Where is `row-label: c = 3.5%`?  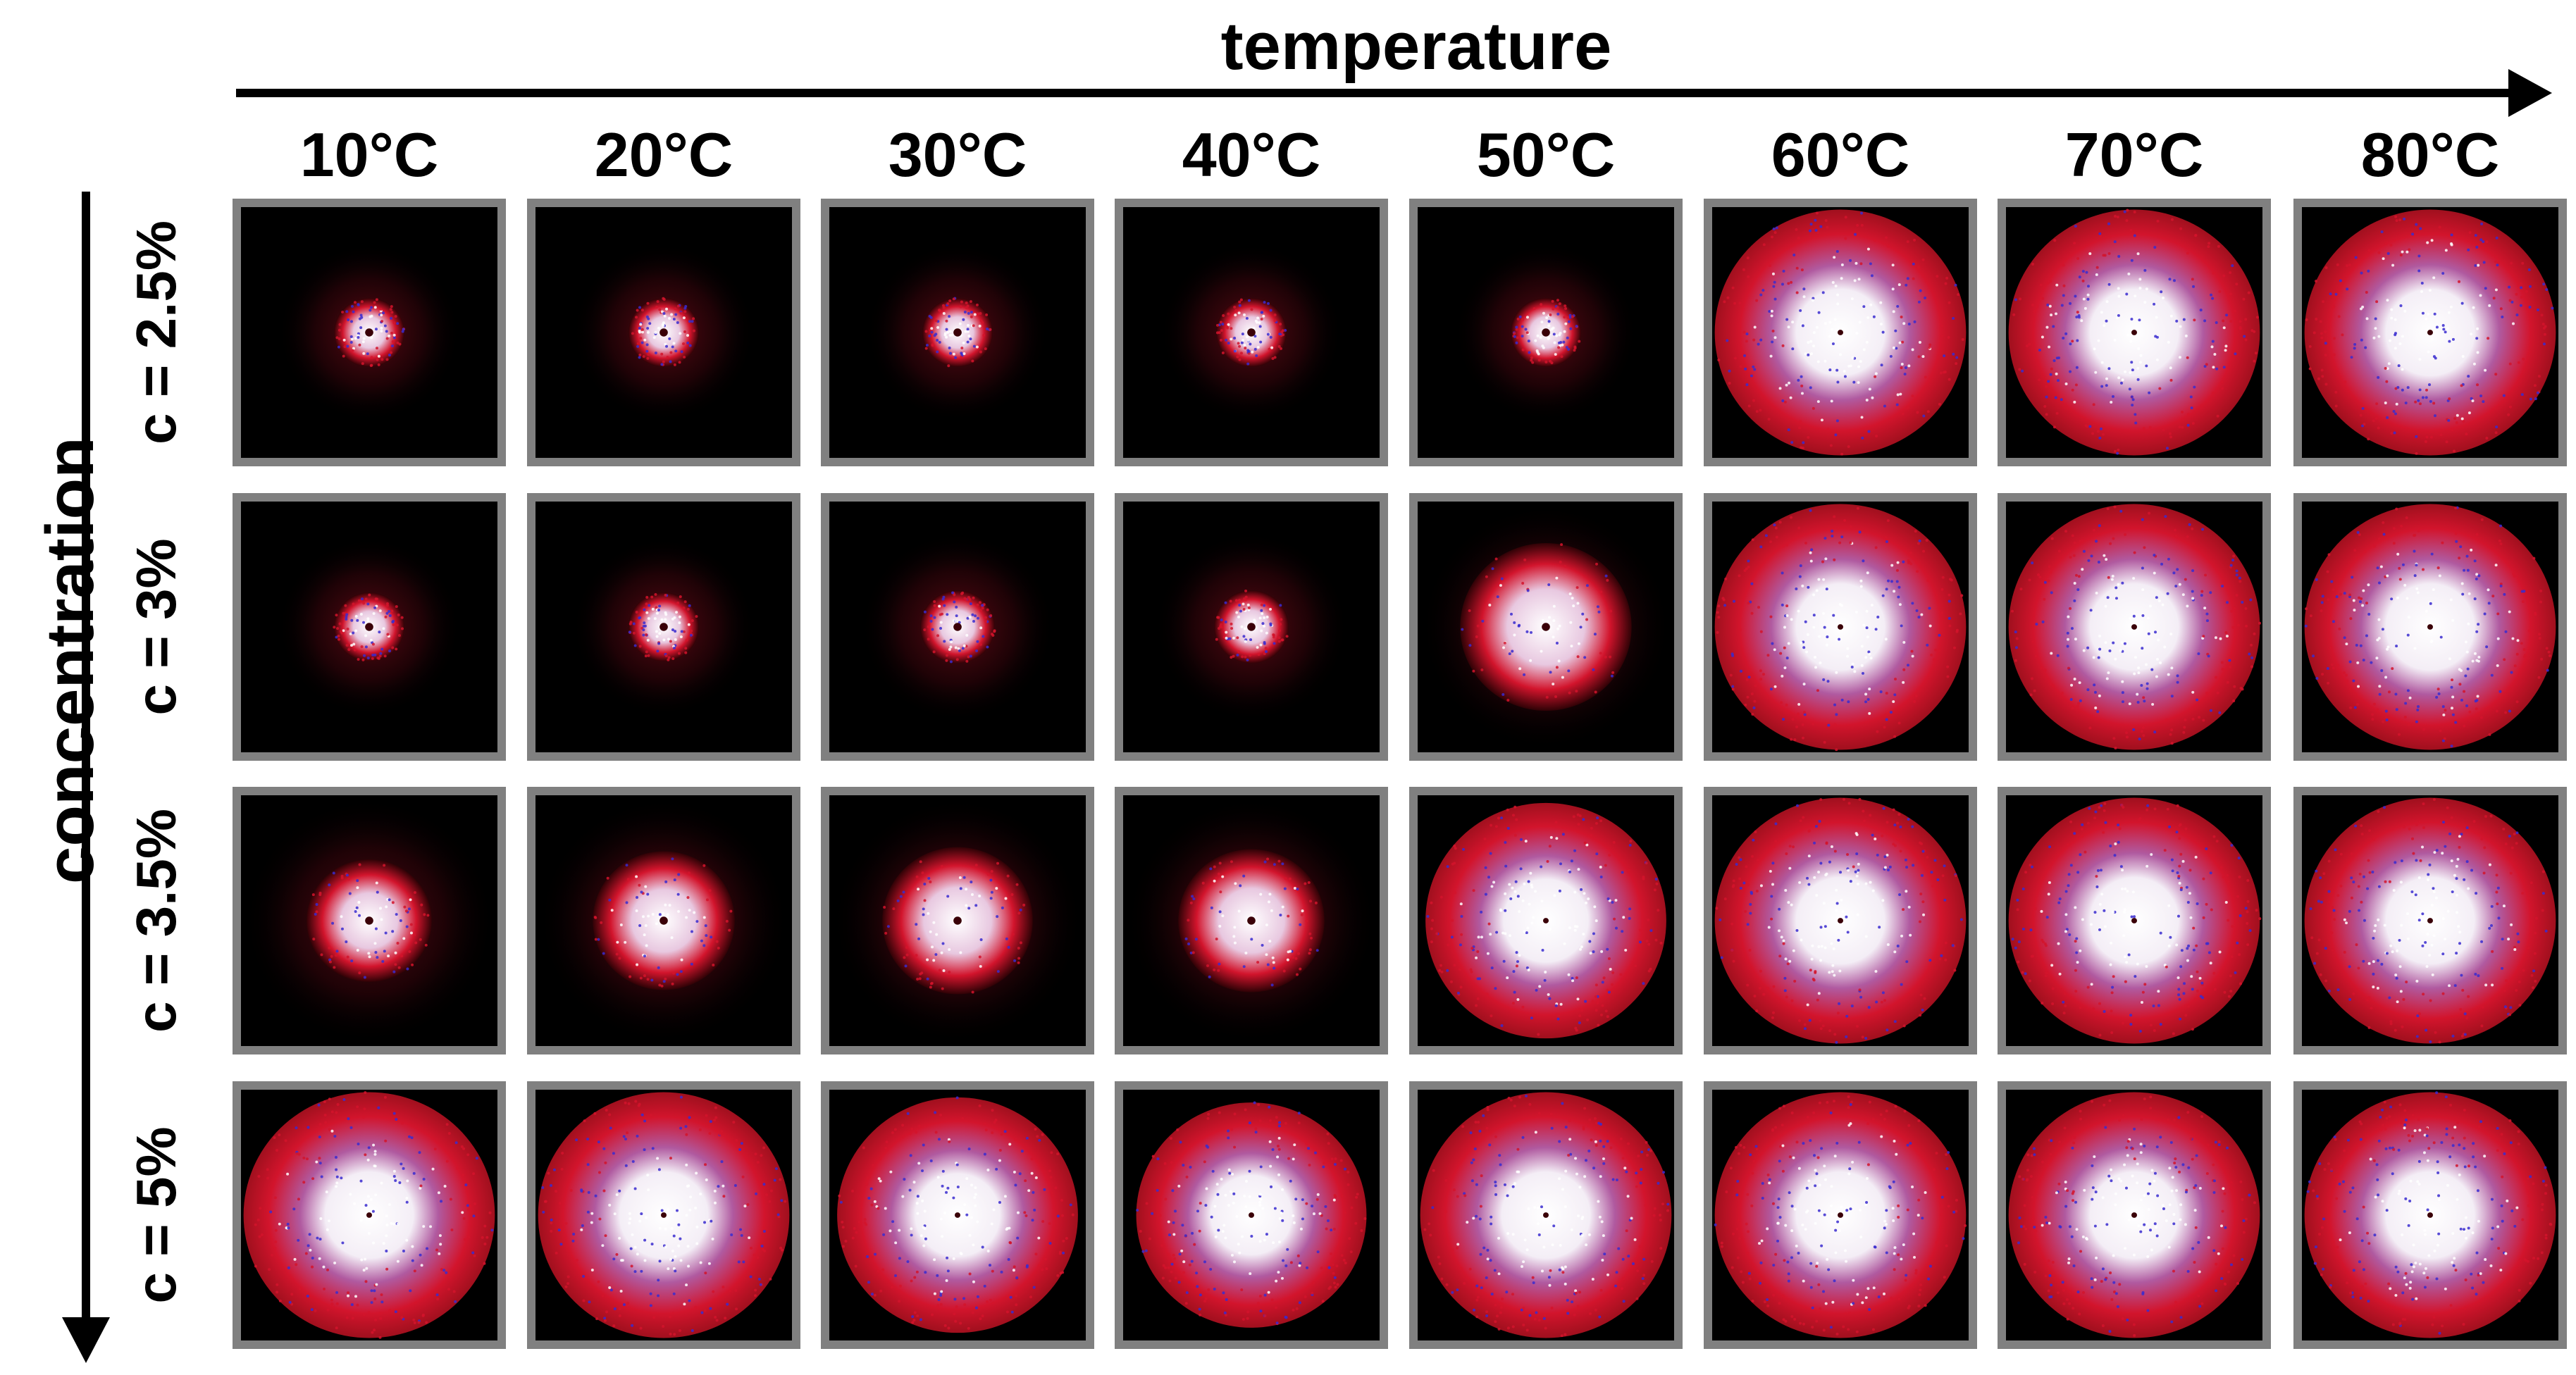 row-label: c = 3.5% is located at coordinates (156, 921).